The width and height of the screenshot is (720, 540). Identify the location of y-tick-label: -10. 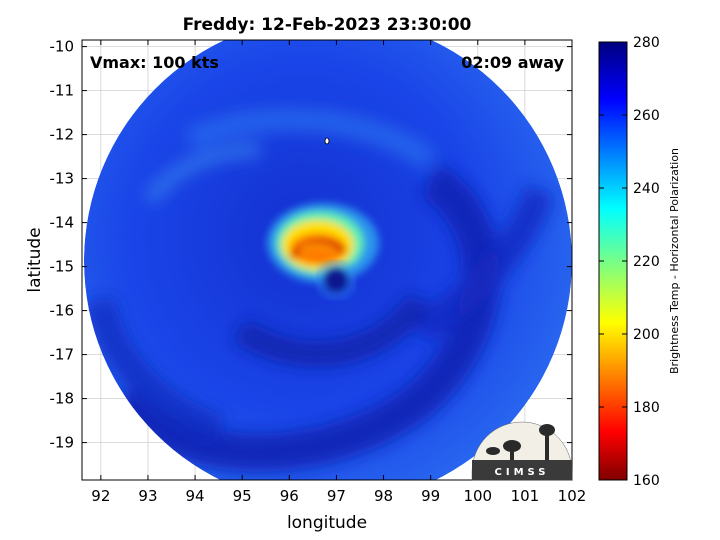
(62, 47).